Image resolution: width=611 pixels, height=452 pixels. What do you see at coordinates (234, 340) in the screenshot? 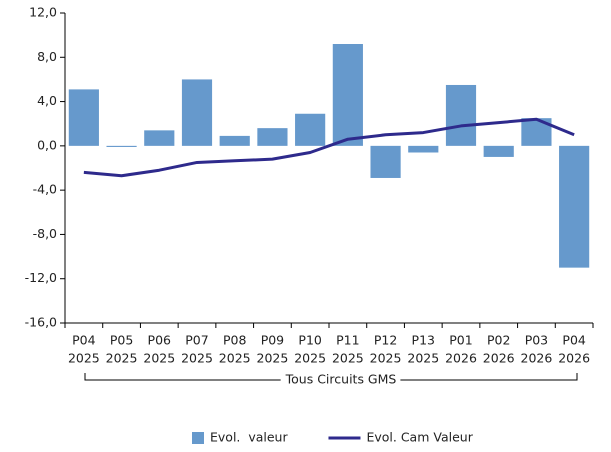
I see `x-tick-label: P08` at bounding box center [234, 340].